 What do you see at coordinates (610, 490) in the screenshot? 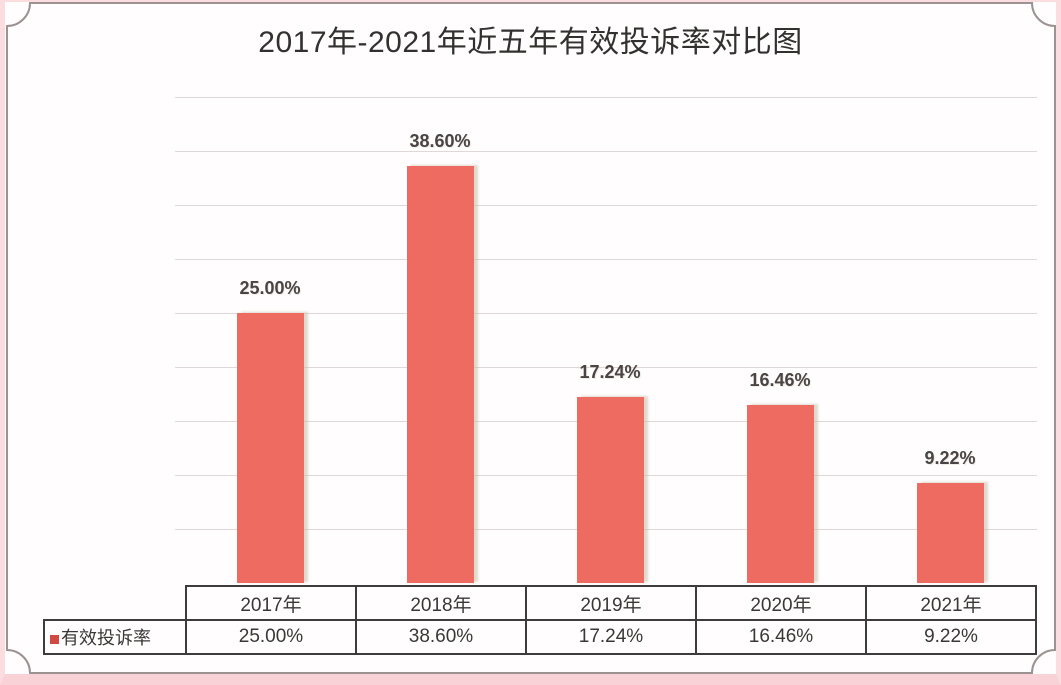
I see `bar-2019年` at bounding box center [610, 490].